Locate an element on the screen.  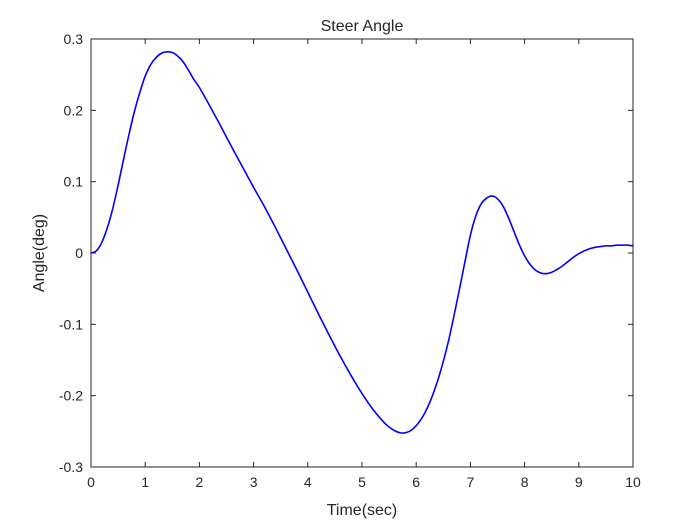
x-tick-label: 8 is located at coordinates (525, 482).